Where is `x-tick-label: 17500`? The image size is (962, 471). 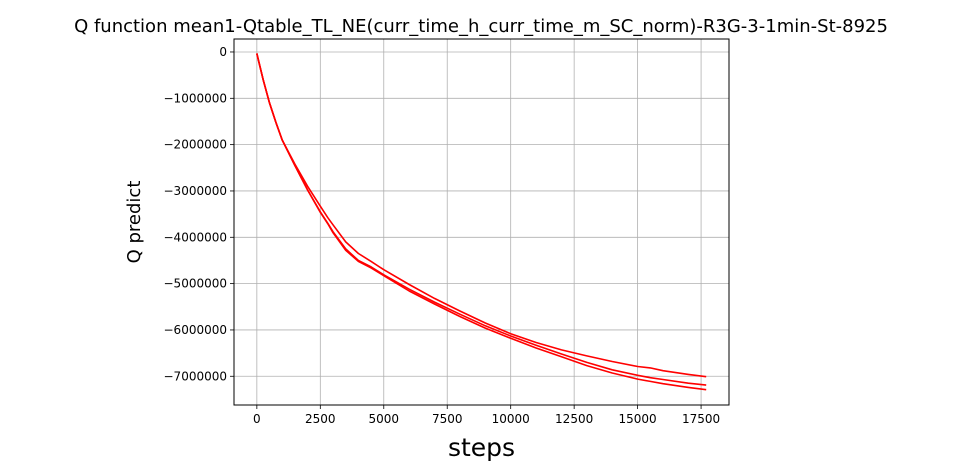 x-tick-label: 17500 is located at coordinates (701, 419).